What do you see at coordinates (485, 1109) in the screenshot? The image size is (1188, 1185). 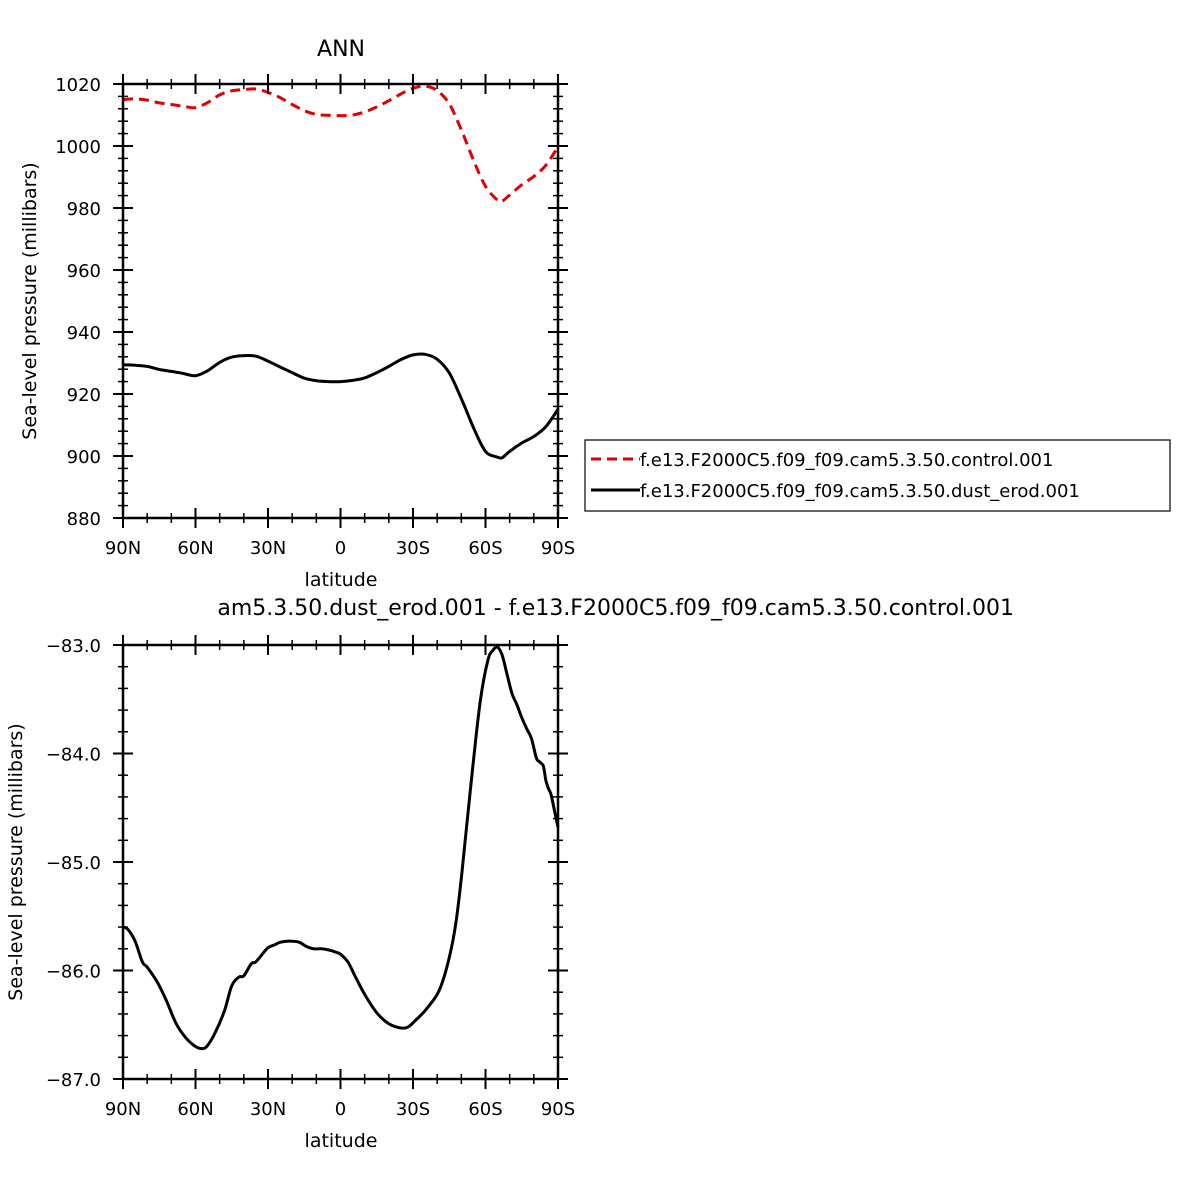 I see `difference-x-tick-label: 60S` at bounding box center [485, 1109].